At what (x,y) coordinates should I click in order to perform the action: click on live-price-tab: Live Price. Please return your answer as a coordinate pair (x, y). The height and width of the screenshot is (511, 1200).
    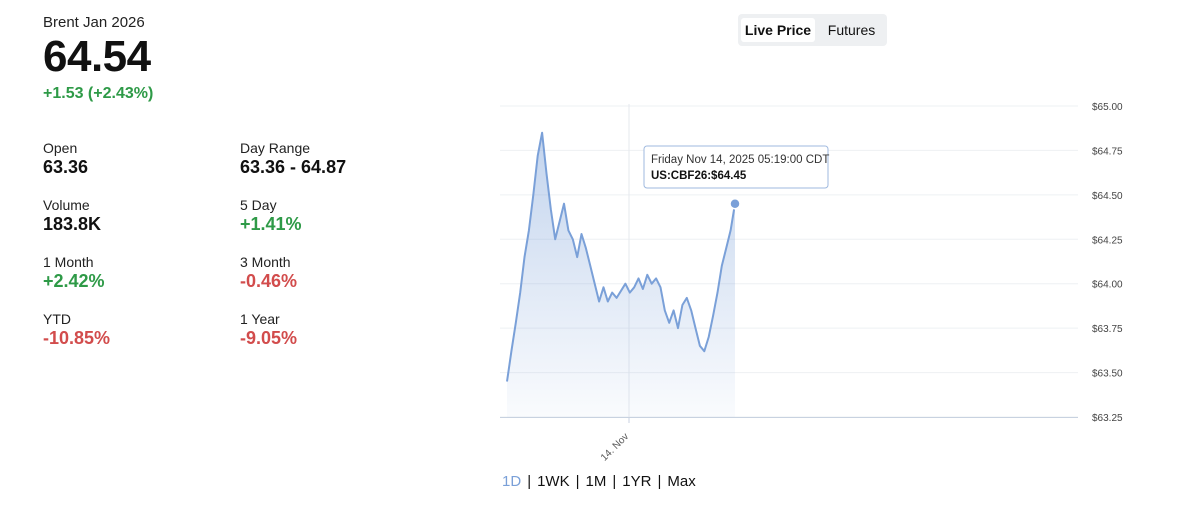
    Looking at the image, I should click on (778, 30).